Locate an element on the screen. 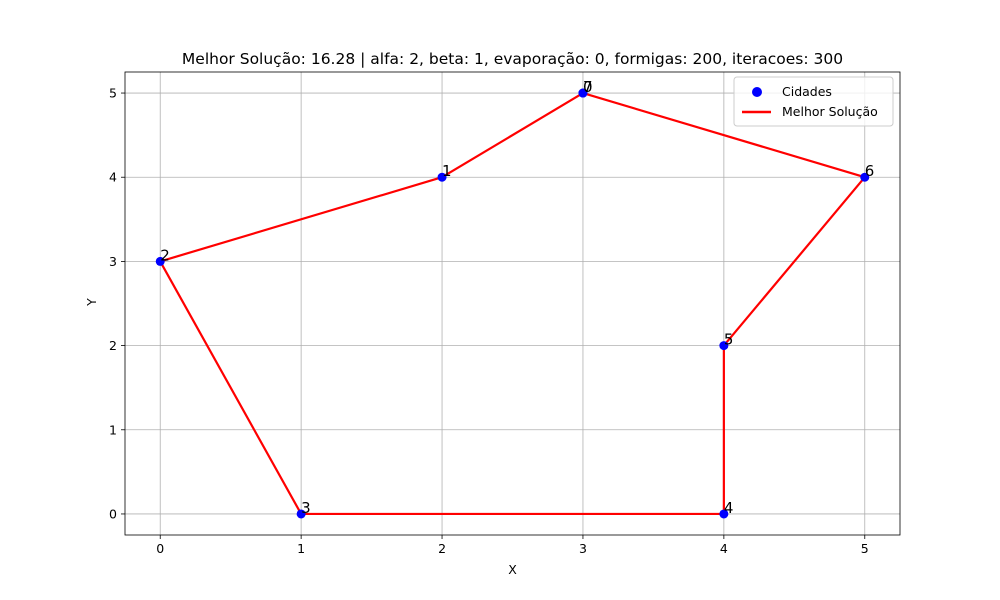 This screenshot has width=1000, height=600. y-tick-label: 4 is located at coordinates (113, 177).